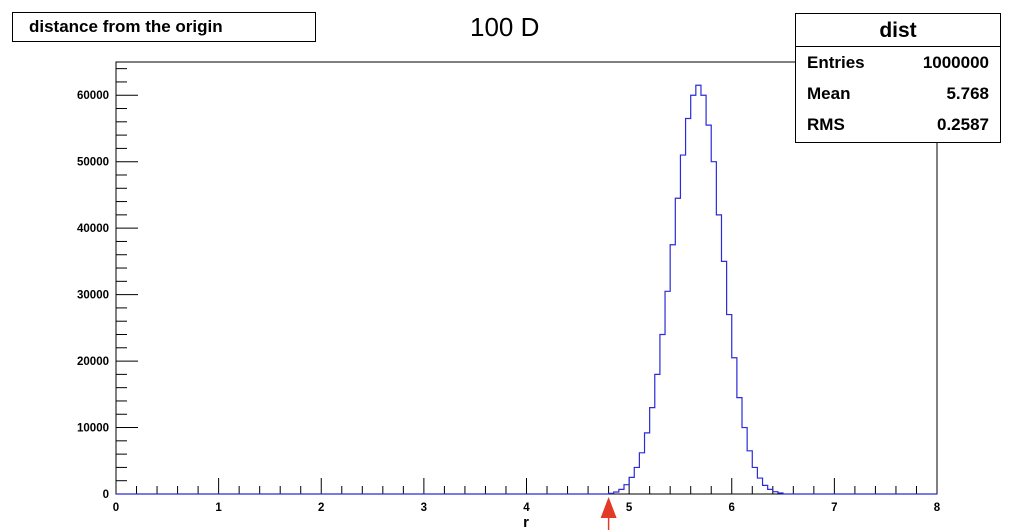  I want to click on x-tick-label: 8, so click(937, 508).